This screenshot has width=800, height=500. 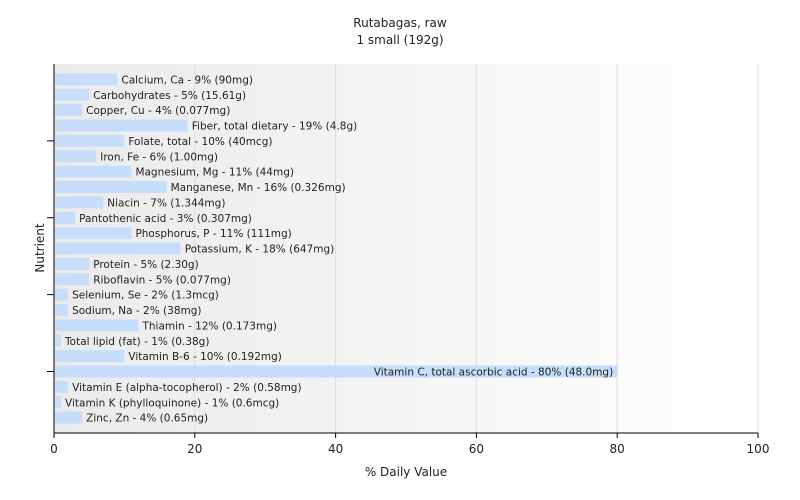 What do you see at coordinates (187, 80) in the screenshot?
I see `bar-data-label: Calcium, Ca - 9% (90mg)` at bounding box center [187, 80].